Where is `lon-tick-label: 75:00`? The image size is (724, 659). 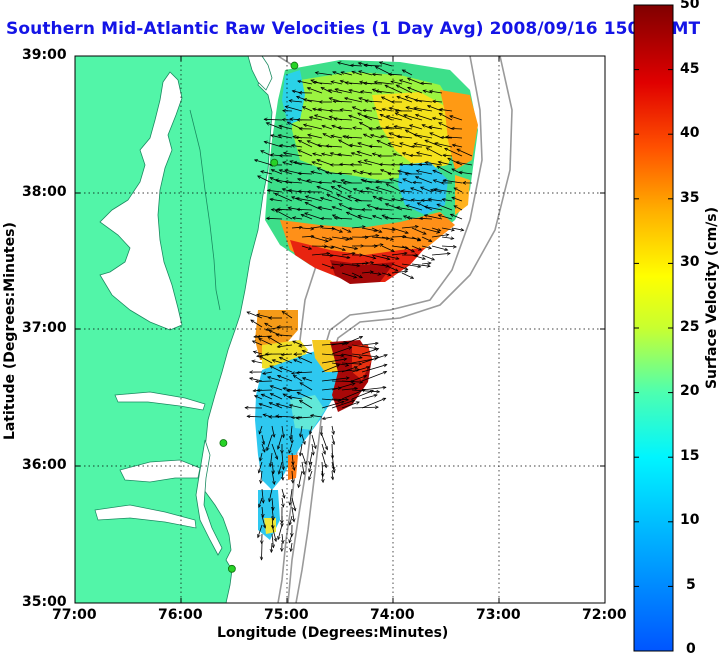 lon-tick-label: 75:00 is located at coordinates (286, 615).